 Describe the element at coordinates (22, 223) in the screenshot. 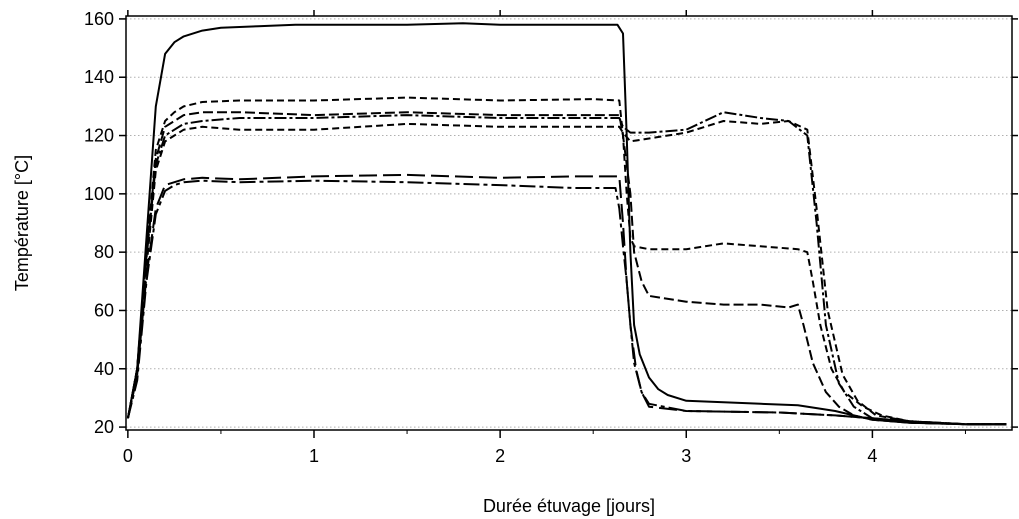

I see `y-axis-title: Température [°C]` at that location.